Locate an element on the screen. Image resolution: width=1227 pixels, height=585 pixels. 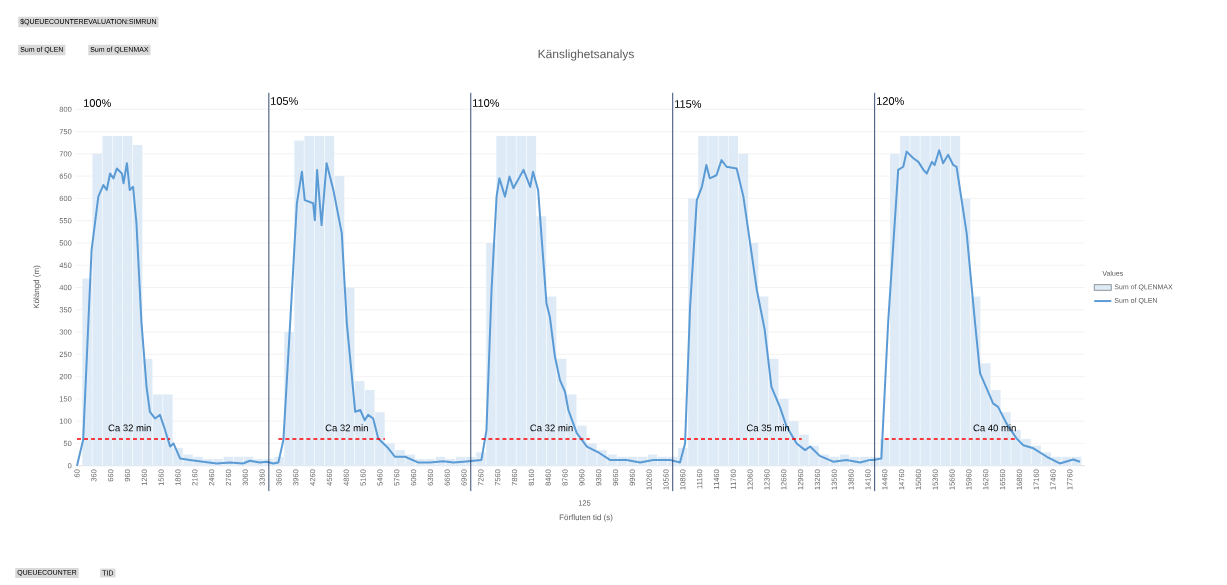
y-axis-title: Kölängd (m) is located at coordinates (37, 287).